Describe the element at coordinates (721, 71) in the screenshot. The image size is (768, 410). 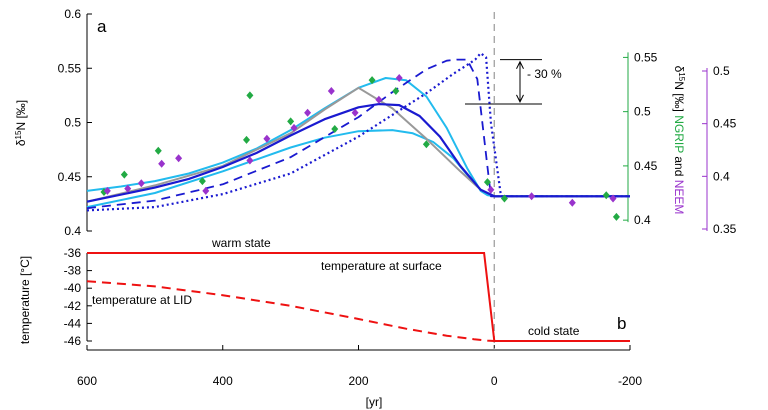
I see `neem-y-tick-label: 0.5` at that location.